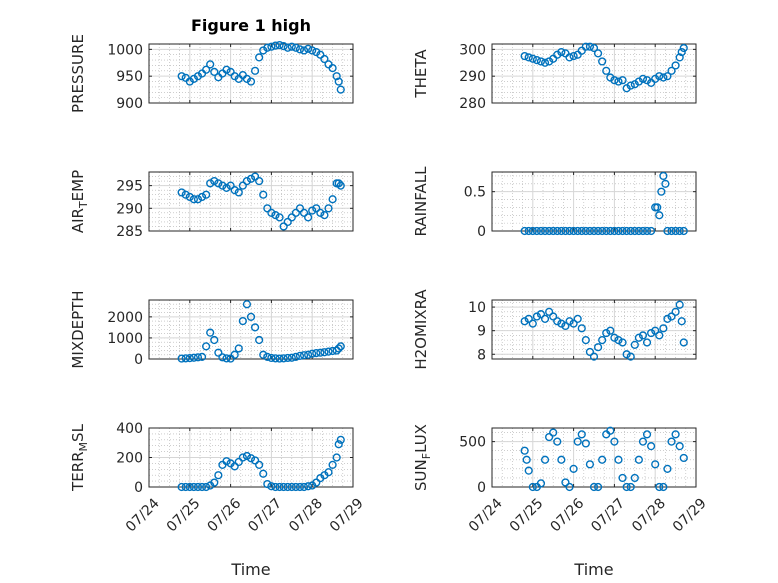  What do you see at coordinates (422, 457) in the screenshot?
I see `y-axis-label-sun-flux: SUNFLUX` at bounding box center [422, 457].